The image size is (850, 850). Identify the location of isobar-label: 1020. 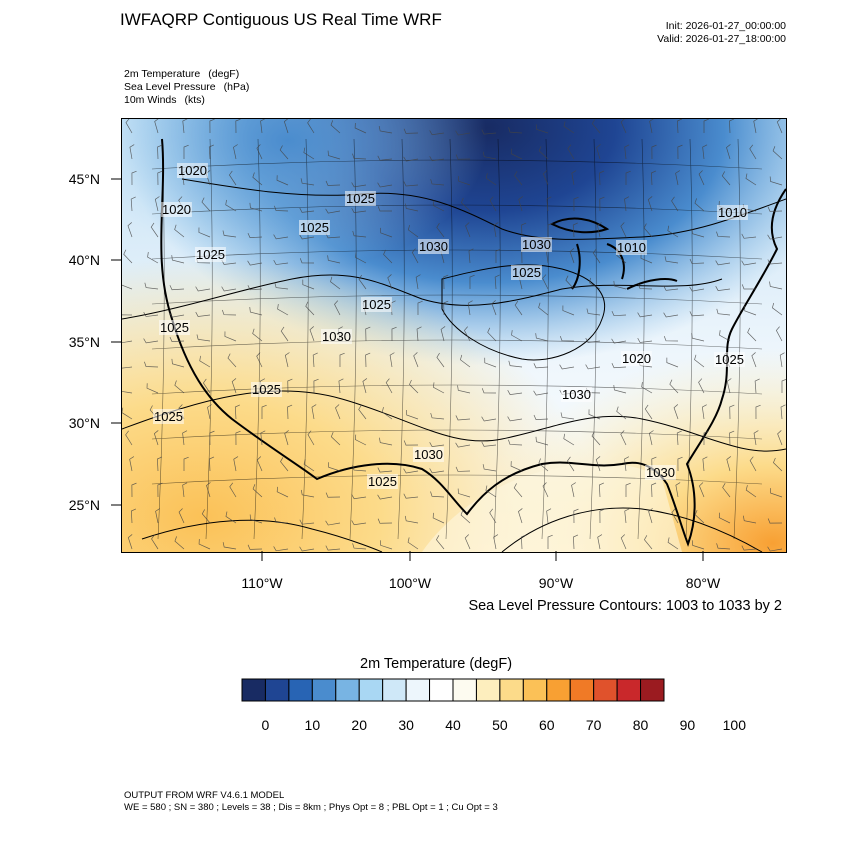
(192, 170).